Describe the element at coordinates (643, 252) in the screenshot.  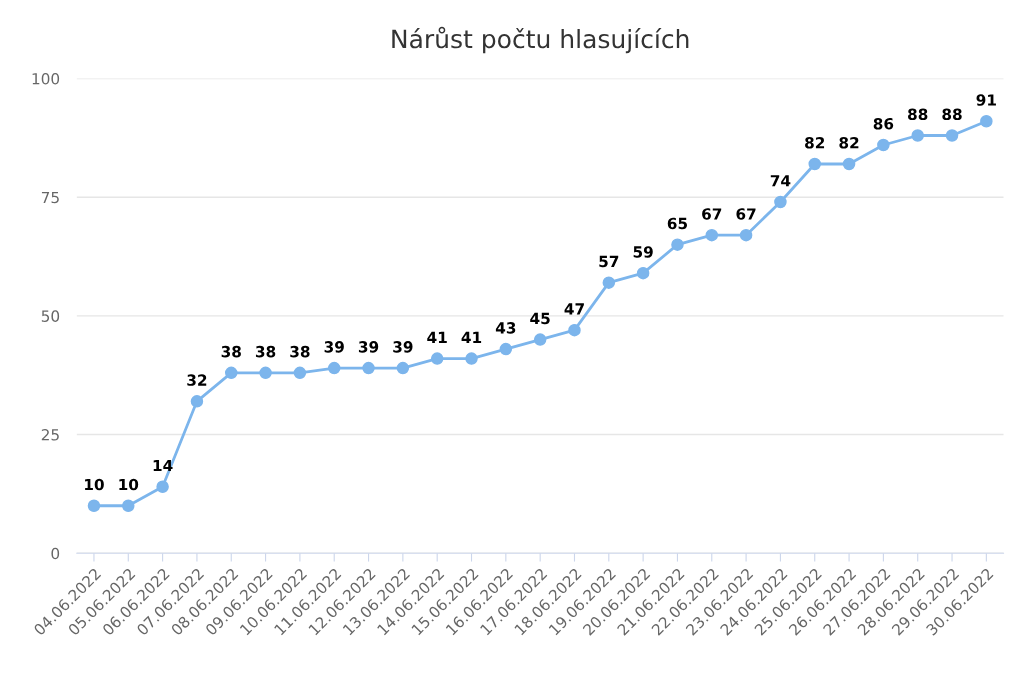
I see `data-label: 59` at that location.